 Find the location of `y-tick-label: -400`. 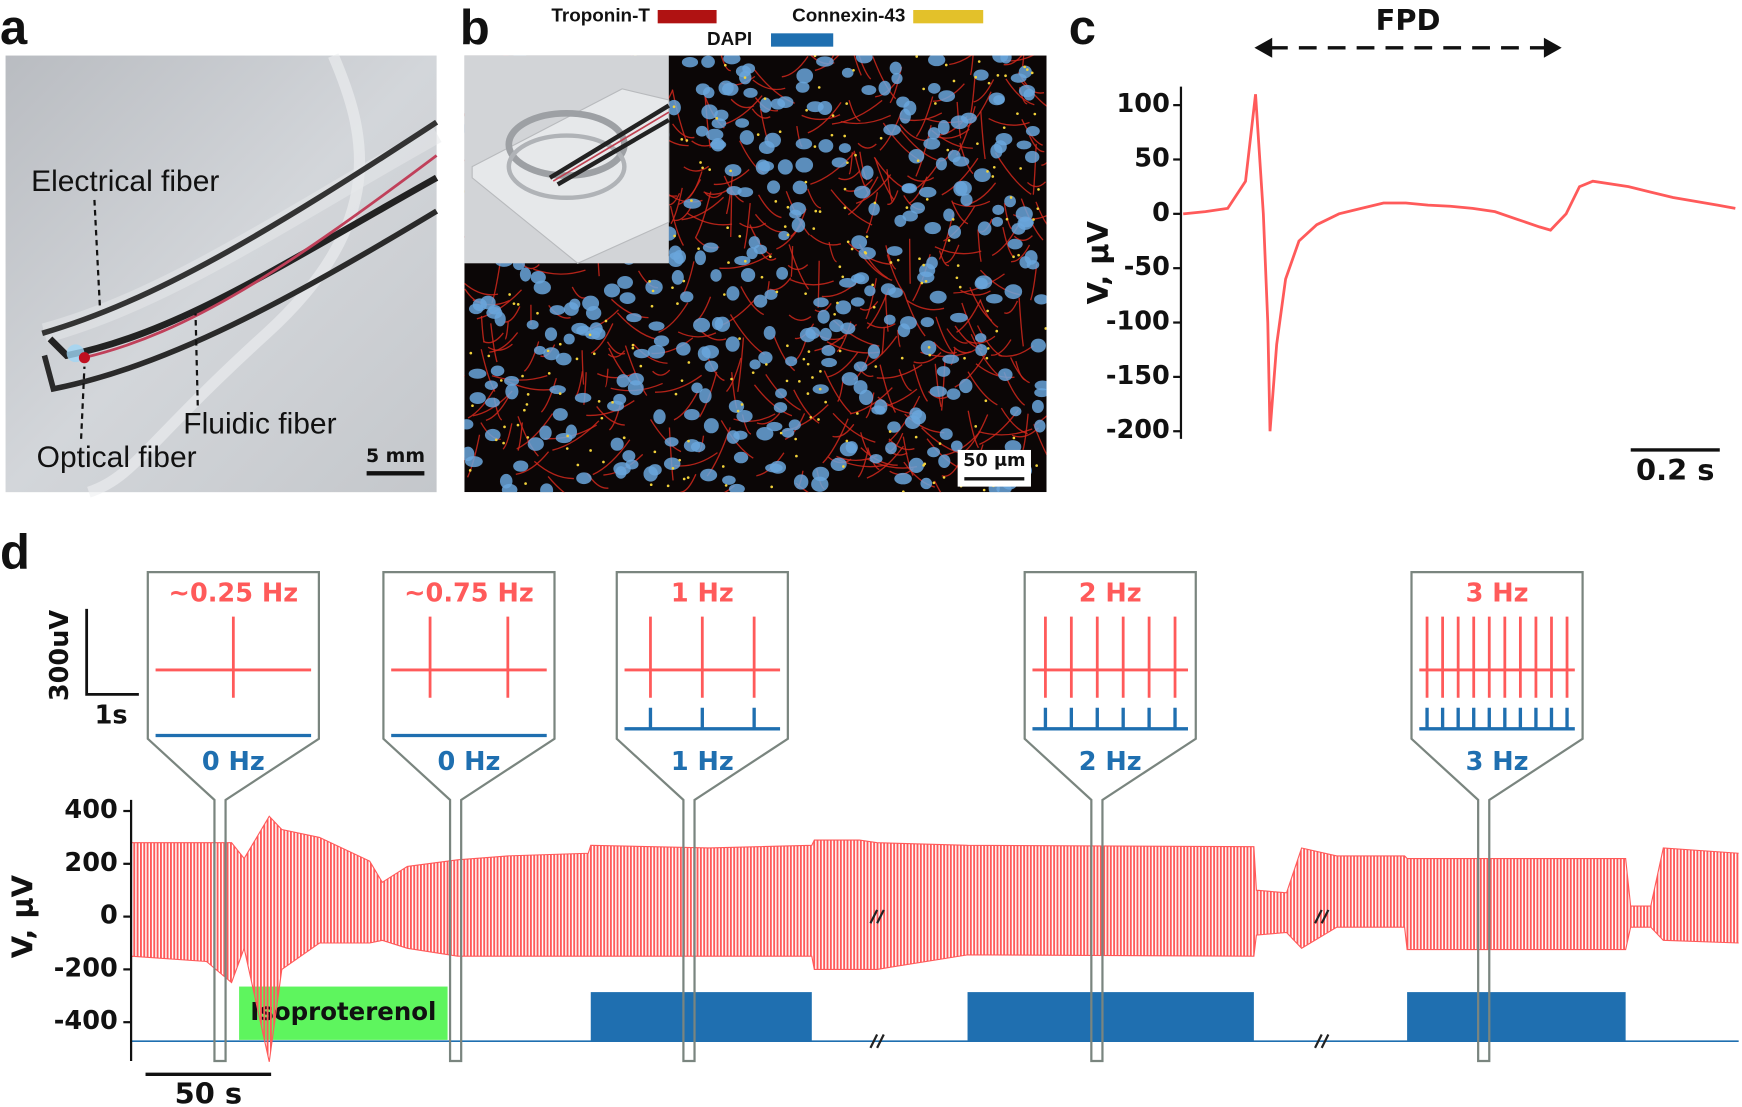

y-tick-label: -400 is located at coordinates (86, 1021).